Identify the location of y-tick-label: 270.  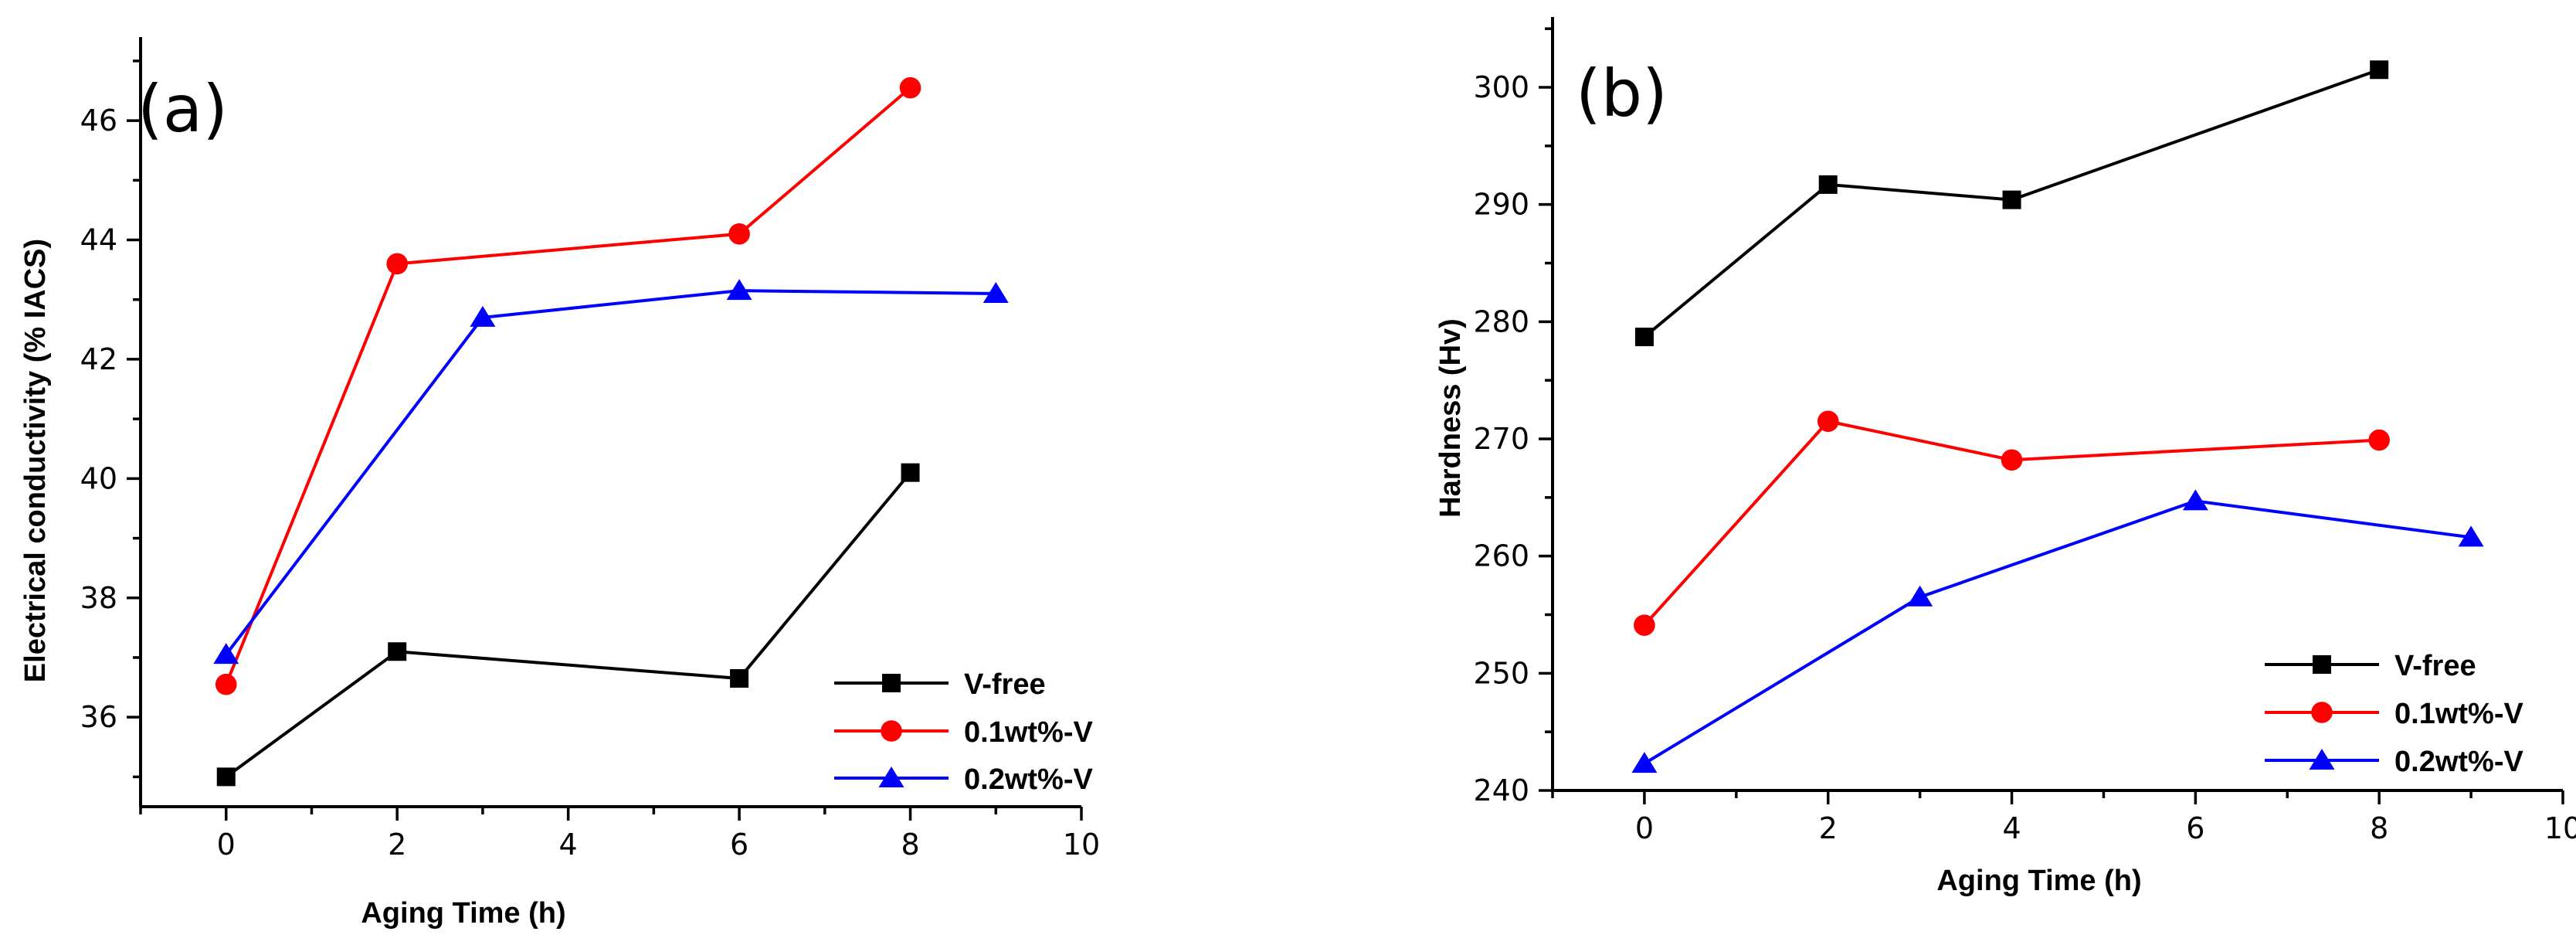
(1501, 439).